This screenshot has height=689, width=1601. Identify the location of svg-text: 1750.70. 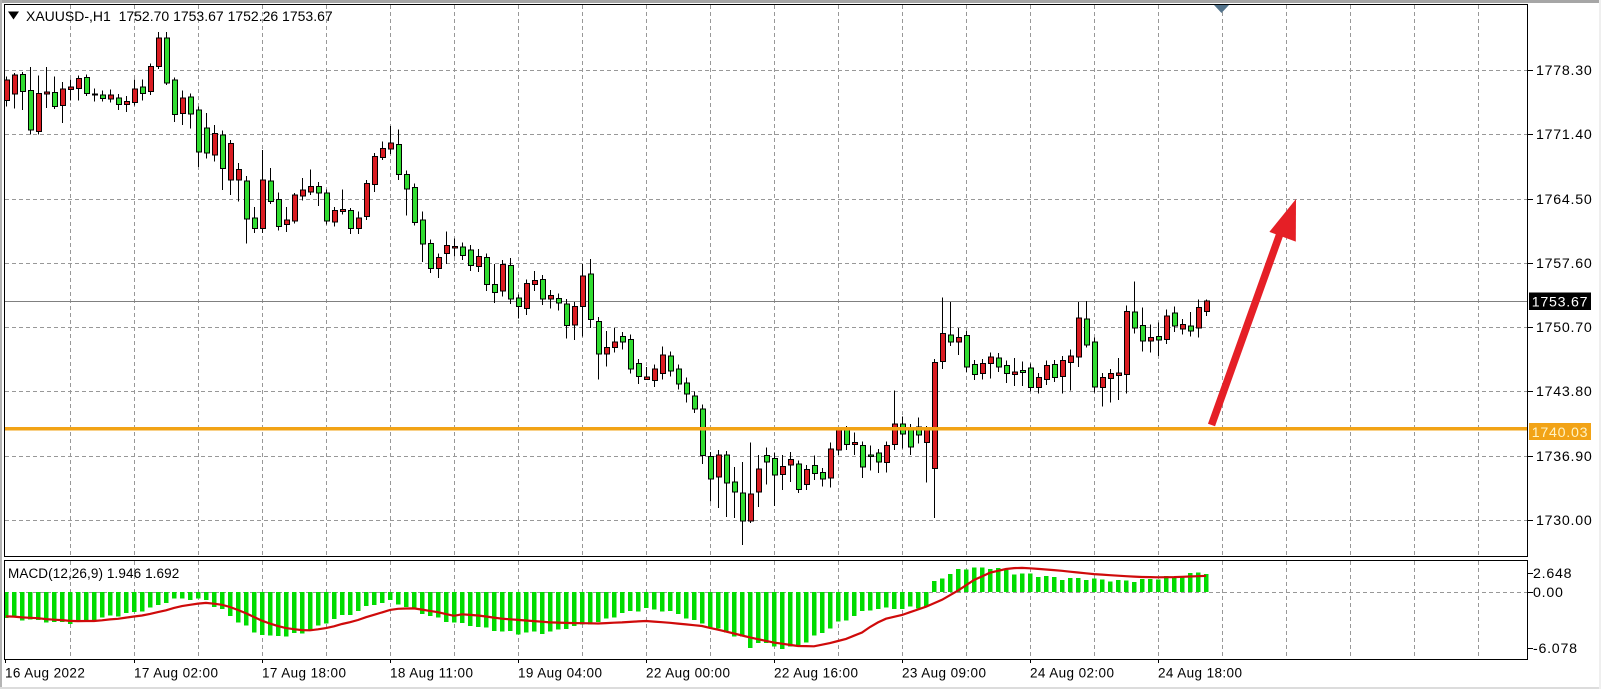
(1564, 328).